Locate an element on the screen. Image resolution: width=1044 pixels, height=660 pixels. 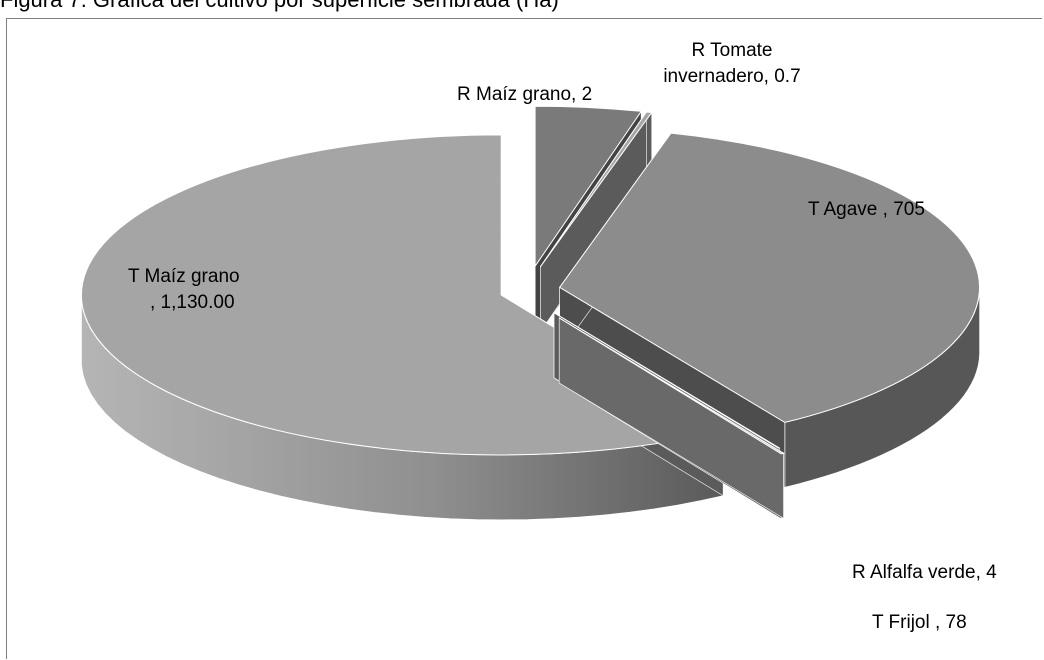
pie-slice-r-ma-z-grano is located at coordinates (671, 418).